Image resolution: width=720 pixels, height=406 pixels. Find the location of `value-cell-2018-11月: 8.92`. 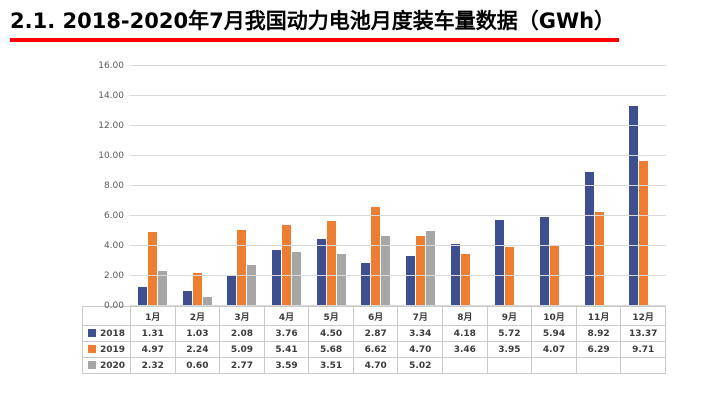

value-cell-2018-11月: 8.92 is located at coordinates (598, 334).